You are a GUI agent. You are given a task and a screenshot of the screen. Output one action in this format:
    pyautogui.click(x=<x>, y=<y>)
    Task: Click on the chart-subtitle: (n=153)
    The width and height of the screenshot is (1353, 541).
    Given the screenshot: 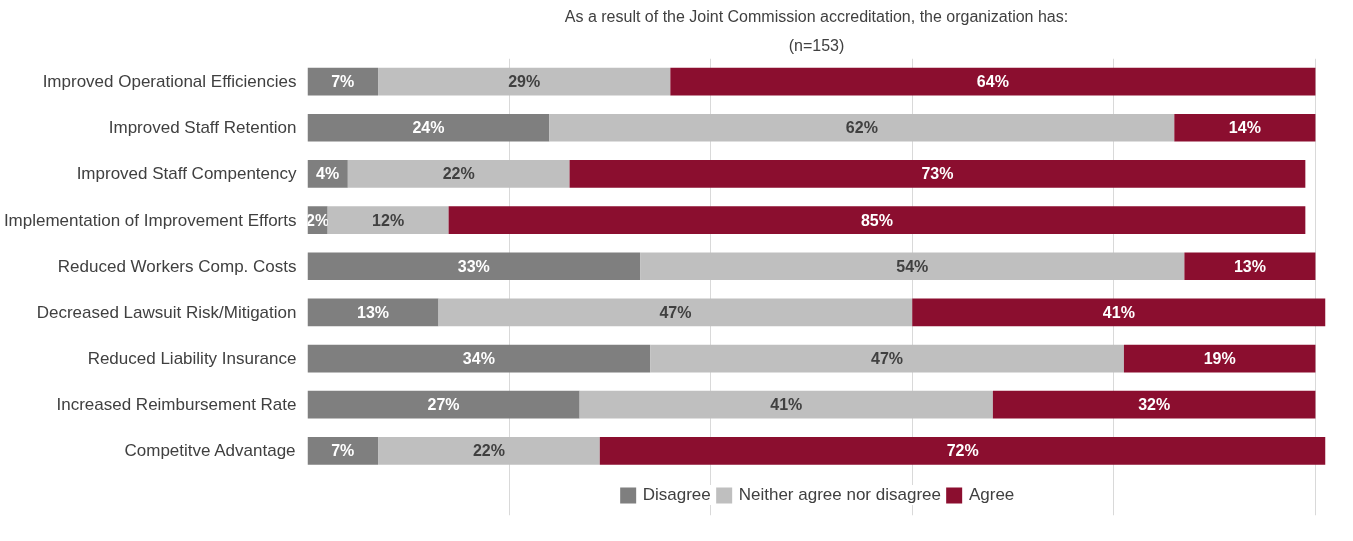 What is the action you would take?
    pyautogui.click(x=816, y=45)
    